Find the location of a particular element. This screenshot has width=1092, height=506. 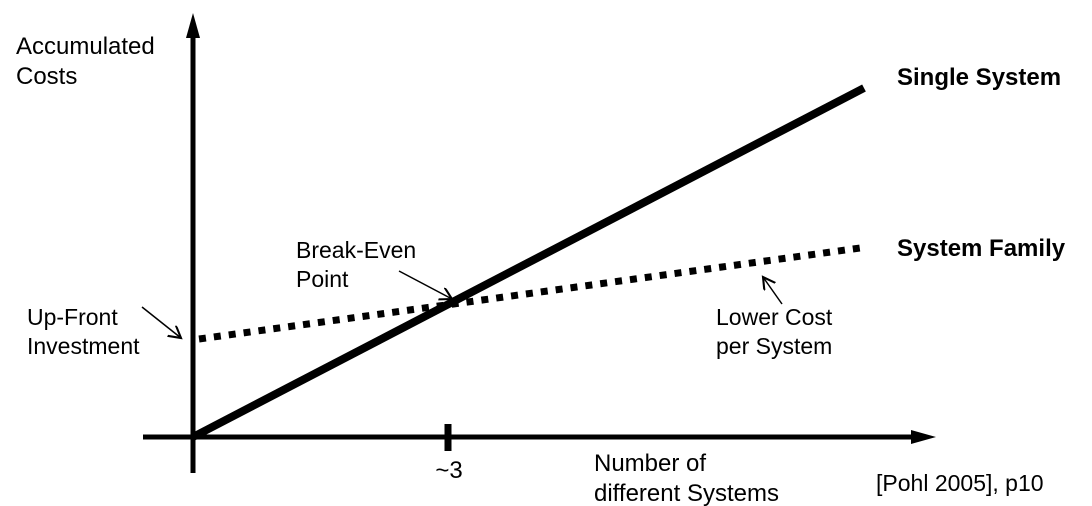

break-even-label-line2: Point is located at coordinates (322, 279).